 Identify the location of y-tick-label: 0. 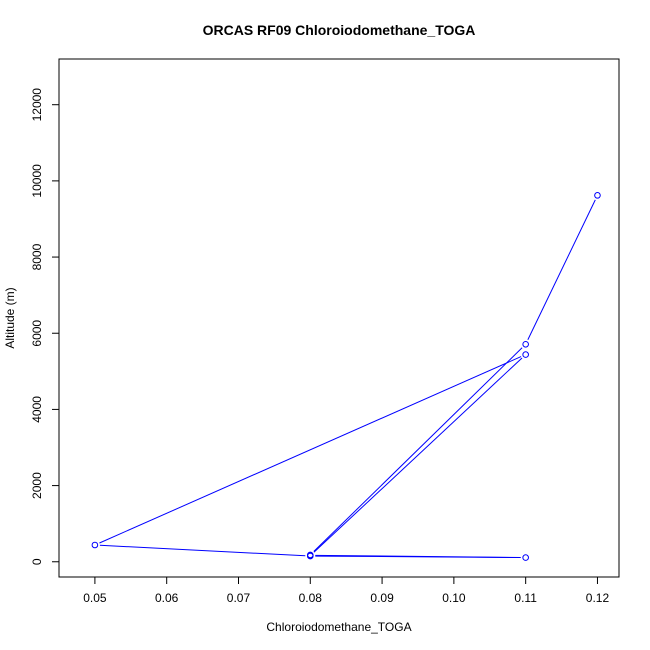
(37, 561).